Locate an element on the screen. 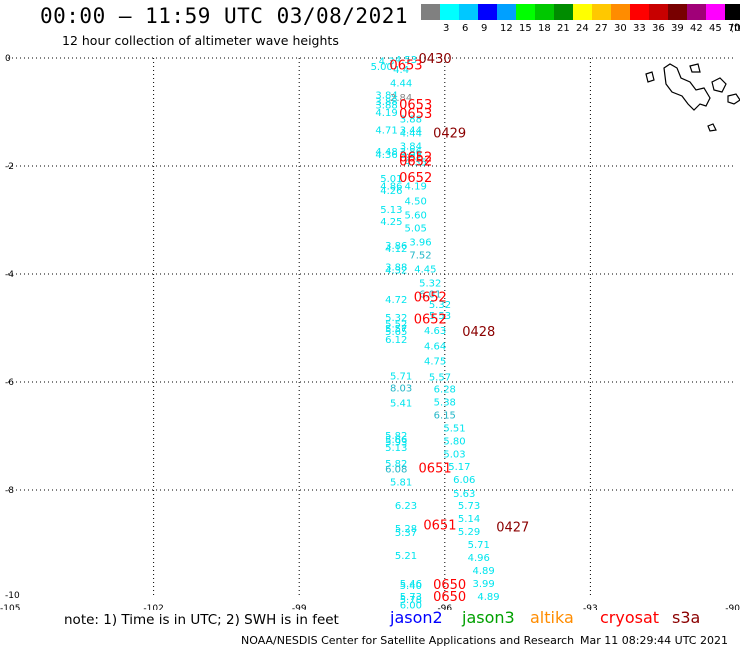 The image size is (740, 650). swh-value-label: 4.4 is located at coordinates (401, 70).